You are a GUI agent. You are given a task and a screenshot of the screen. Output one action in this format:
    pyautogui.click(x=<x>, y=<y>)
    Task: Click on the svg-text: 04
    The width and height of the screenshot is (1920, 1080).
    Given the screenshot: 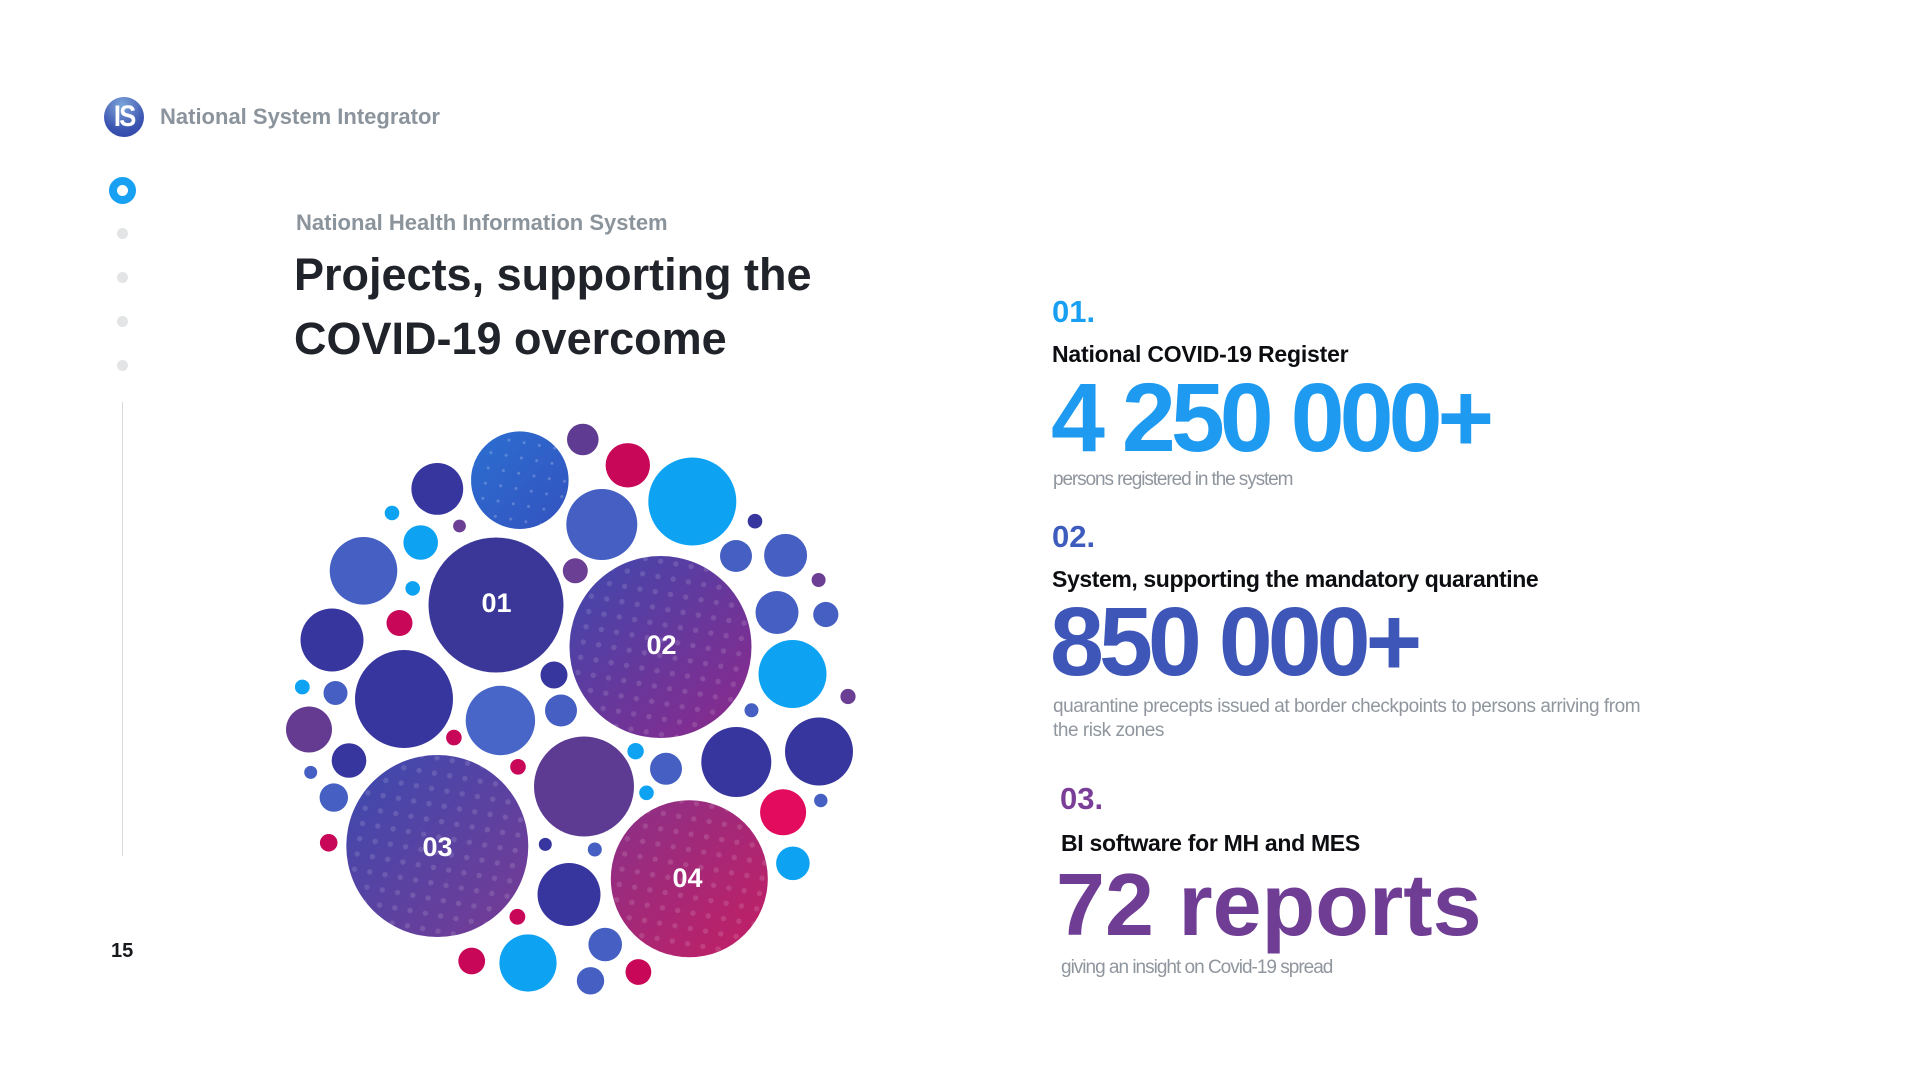 What is the action you would take?
    pyautogui.click(x=687, y=878)
    